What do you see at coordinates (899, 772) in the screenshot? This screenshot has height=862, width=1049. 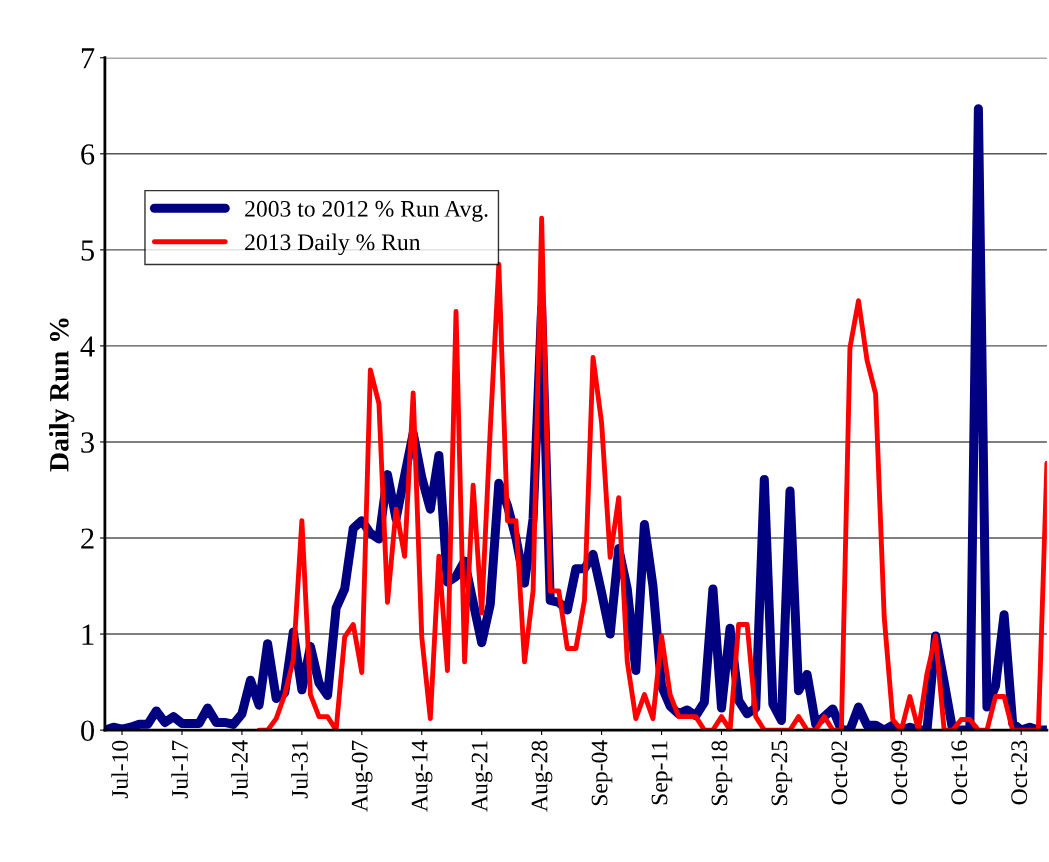 I see `x-tick-label: Oct-09` at bounding box center [899, 772].